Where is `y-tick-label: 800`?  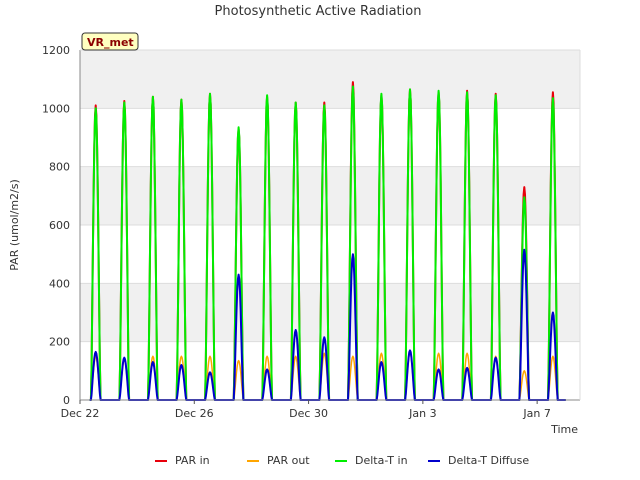
y-tick-label: 800 is located at coordinates (59, 167).